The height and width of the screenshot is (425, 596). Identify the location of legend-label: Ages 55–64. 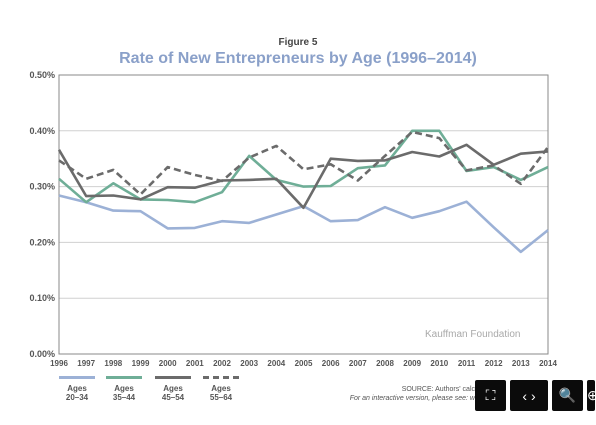
(221, 393).